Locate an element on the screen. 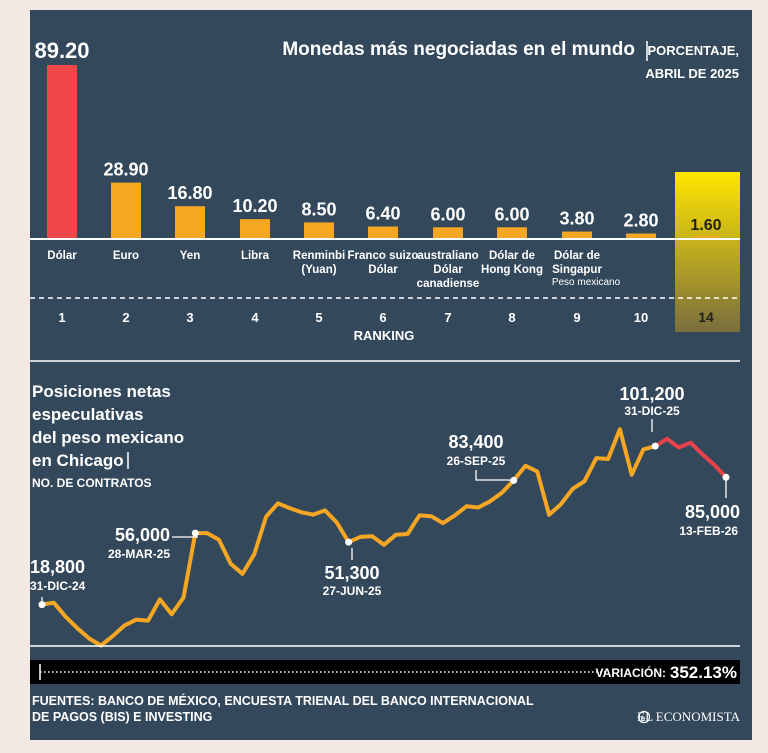 The height and width of the screenshot is (753, 768). category-label-4: Libra is located at coordinates (255, 256).